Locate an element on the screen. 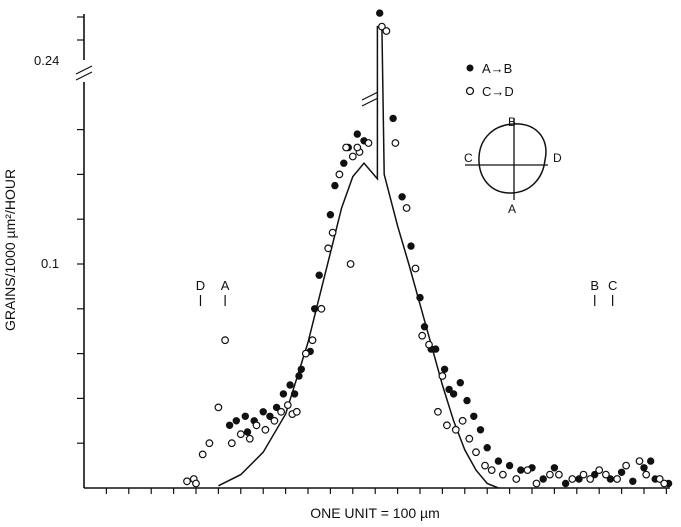  legend-label-c-to-d: C→D is located at coordinates (498, 91).